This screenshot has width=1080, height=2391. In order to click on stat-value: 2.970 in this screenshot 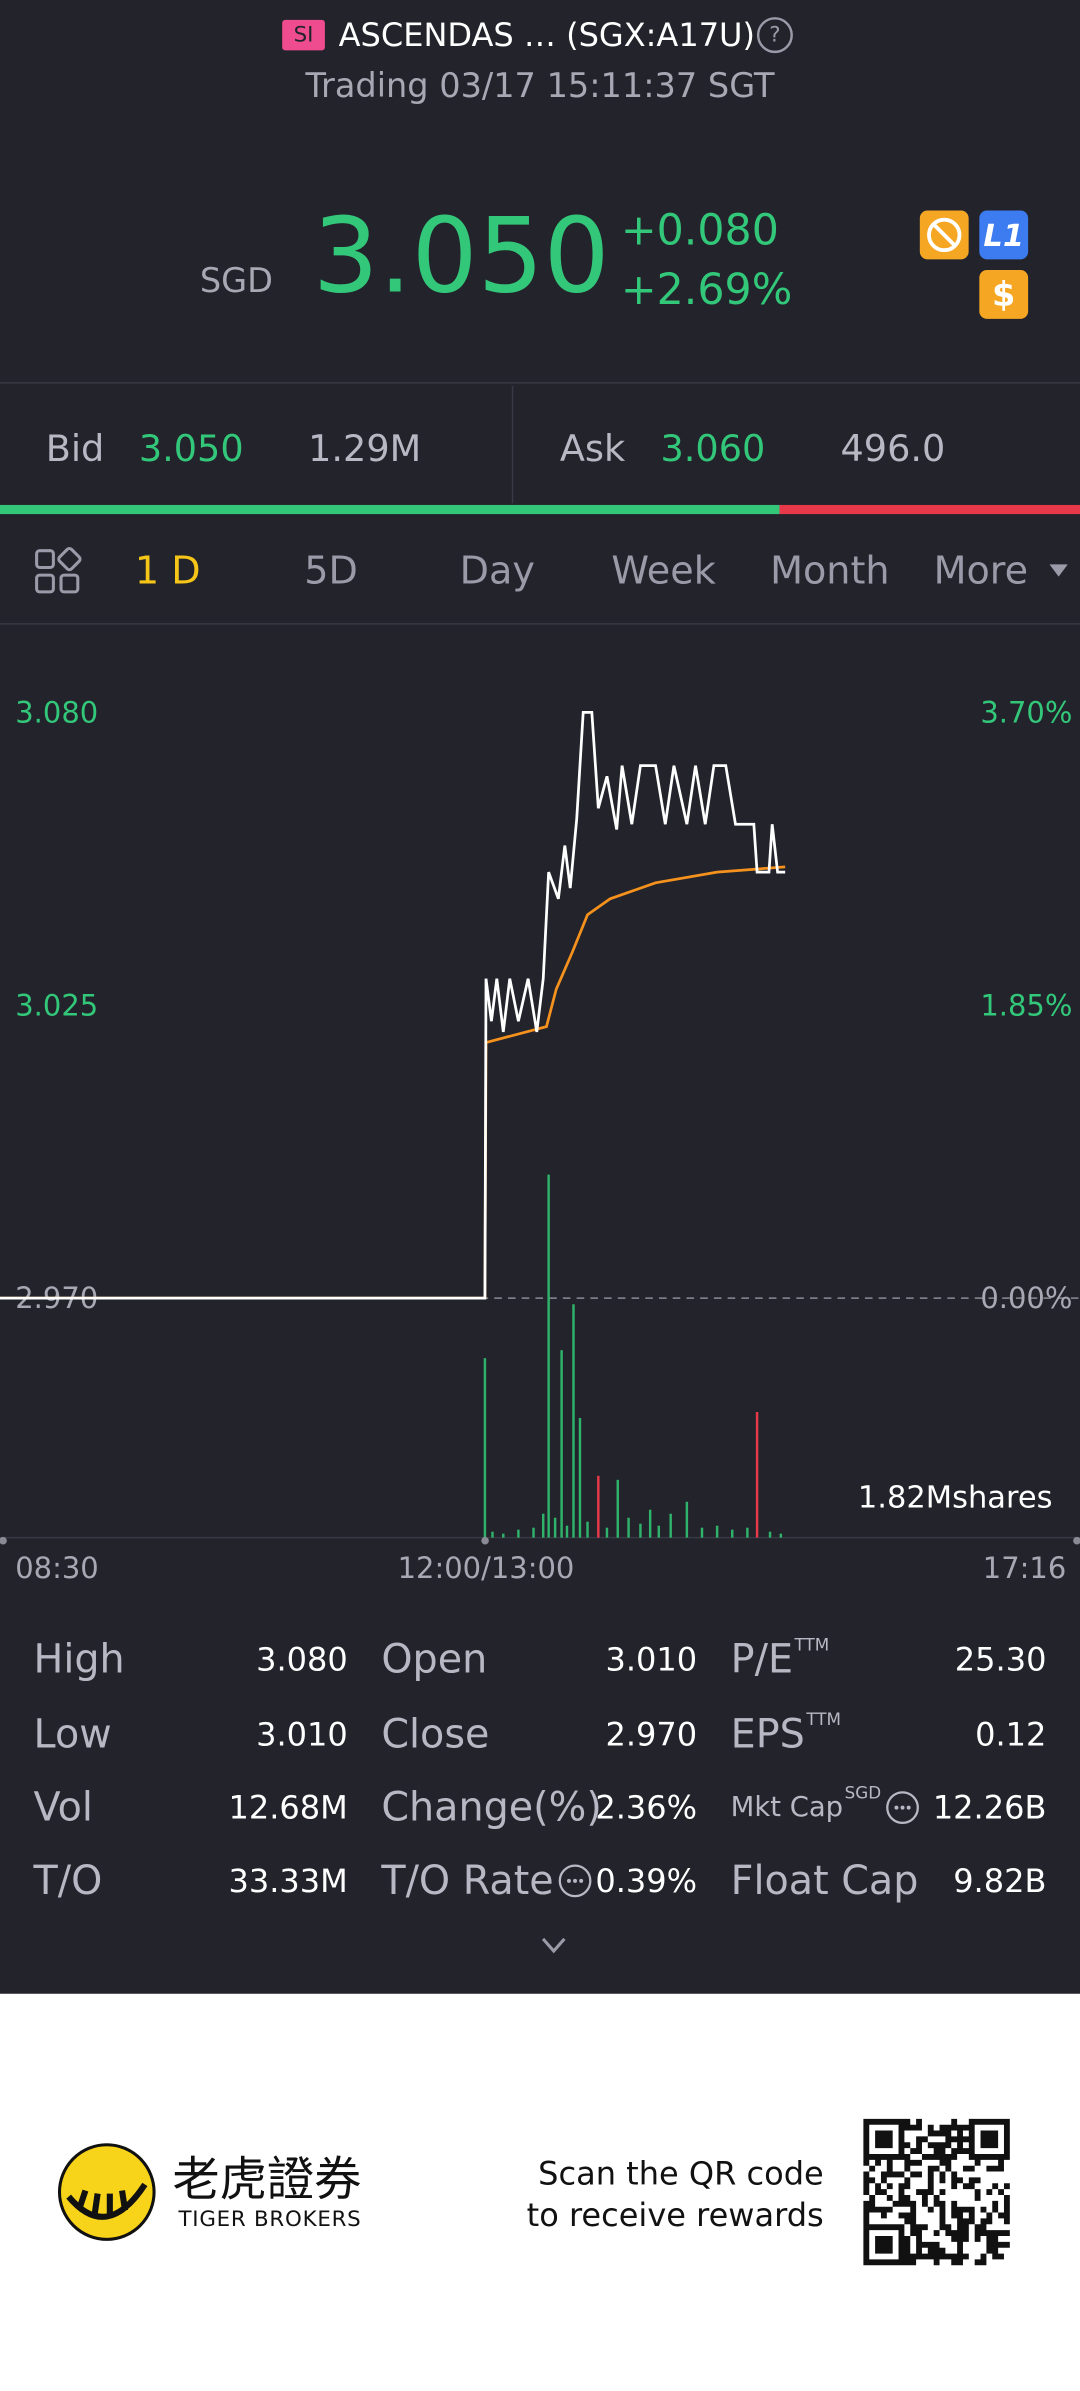, I will do `click(651, 1734)`.